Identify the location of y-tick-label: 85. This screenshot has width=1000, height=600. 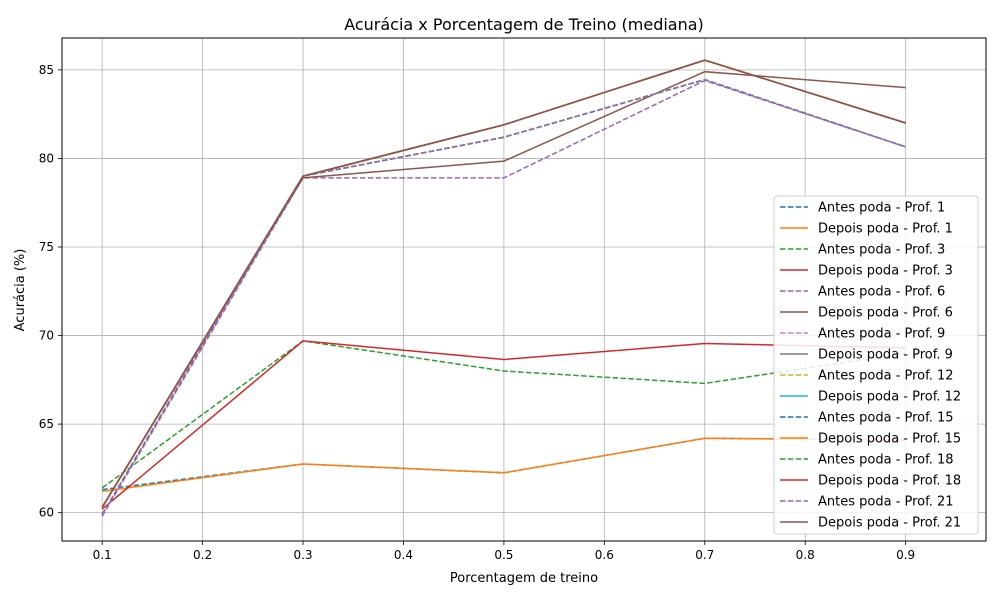
(46, 70).